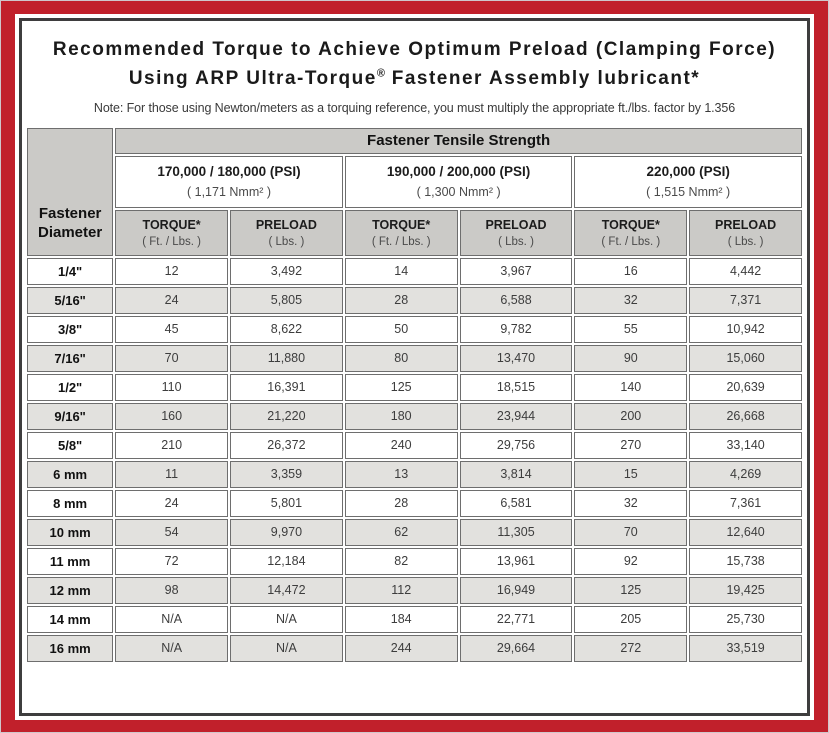 The image size is (829, 733). I want to click on torque-column-1-sub: ( Ft. / Lbs. ), so click(172, 241).